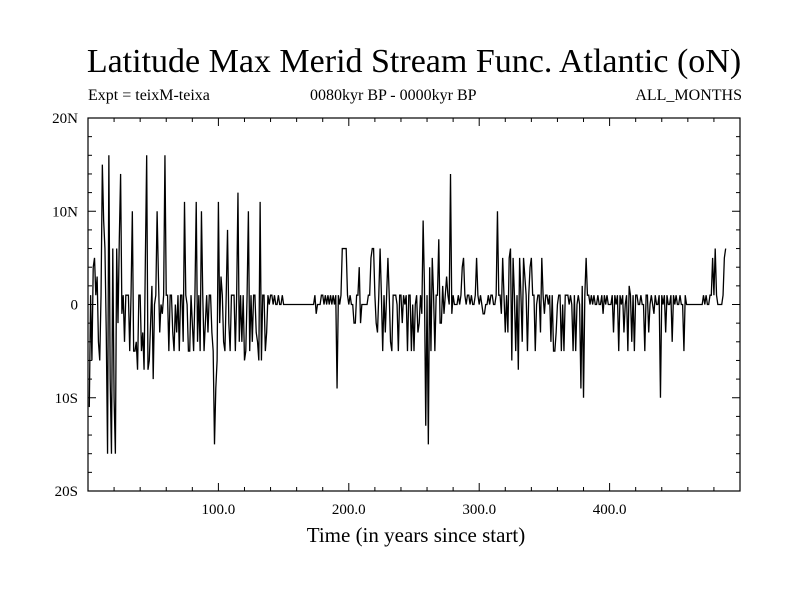  Describe the element at coordinates (688, 95) in the screenshot. I see `months-label: ALL_MONTHS` at that location.